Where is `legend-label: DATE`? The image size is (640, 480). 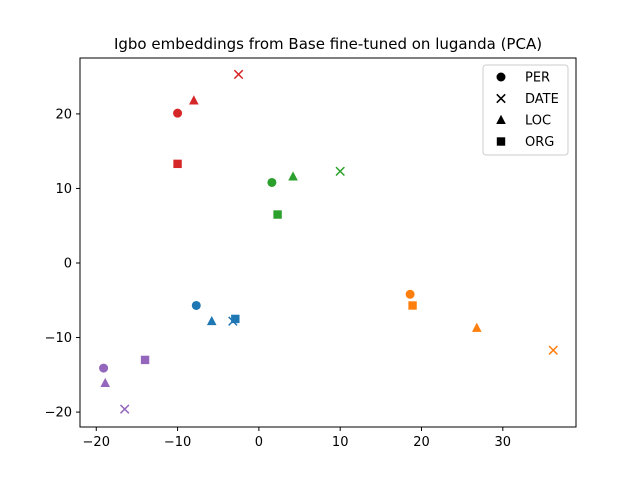
legend-label: DATE is located at coordinates (542, 99).